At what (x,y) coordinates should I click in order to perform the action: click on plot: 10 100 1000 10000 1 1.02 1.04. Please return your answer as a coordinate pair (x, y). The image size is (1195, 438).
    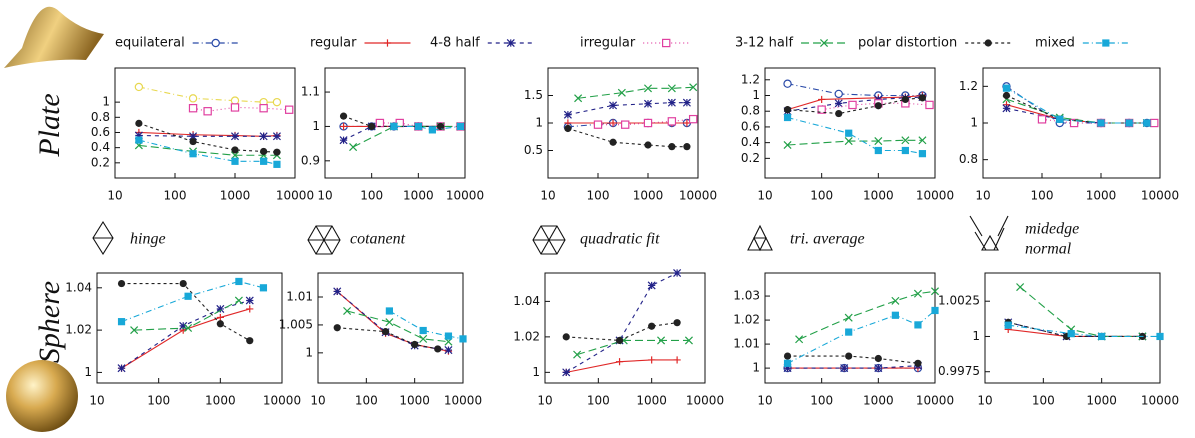
    Looking at the image, I should click on (618, 338).